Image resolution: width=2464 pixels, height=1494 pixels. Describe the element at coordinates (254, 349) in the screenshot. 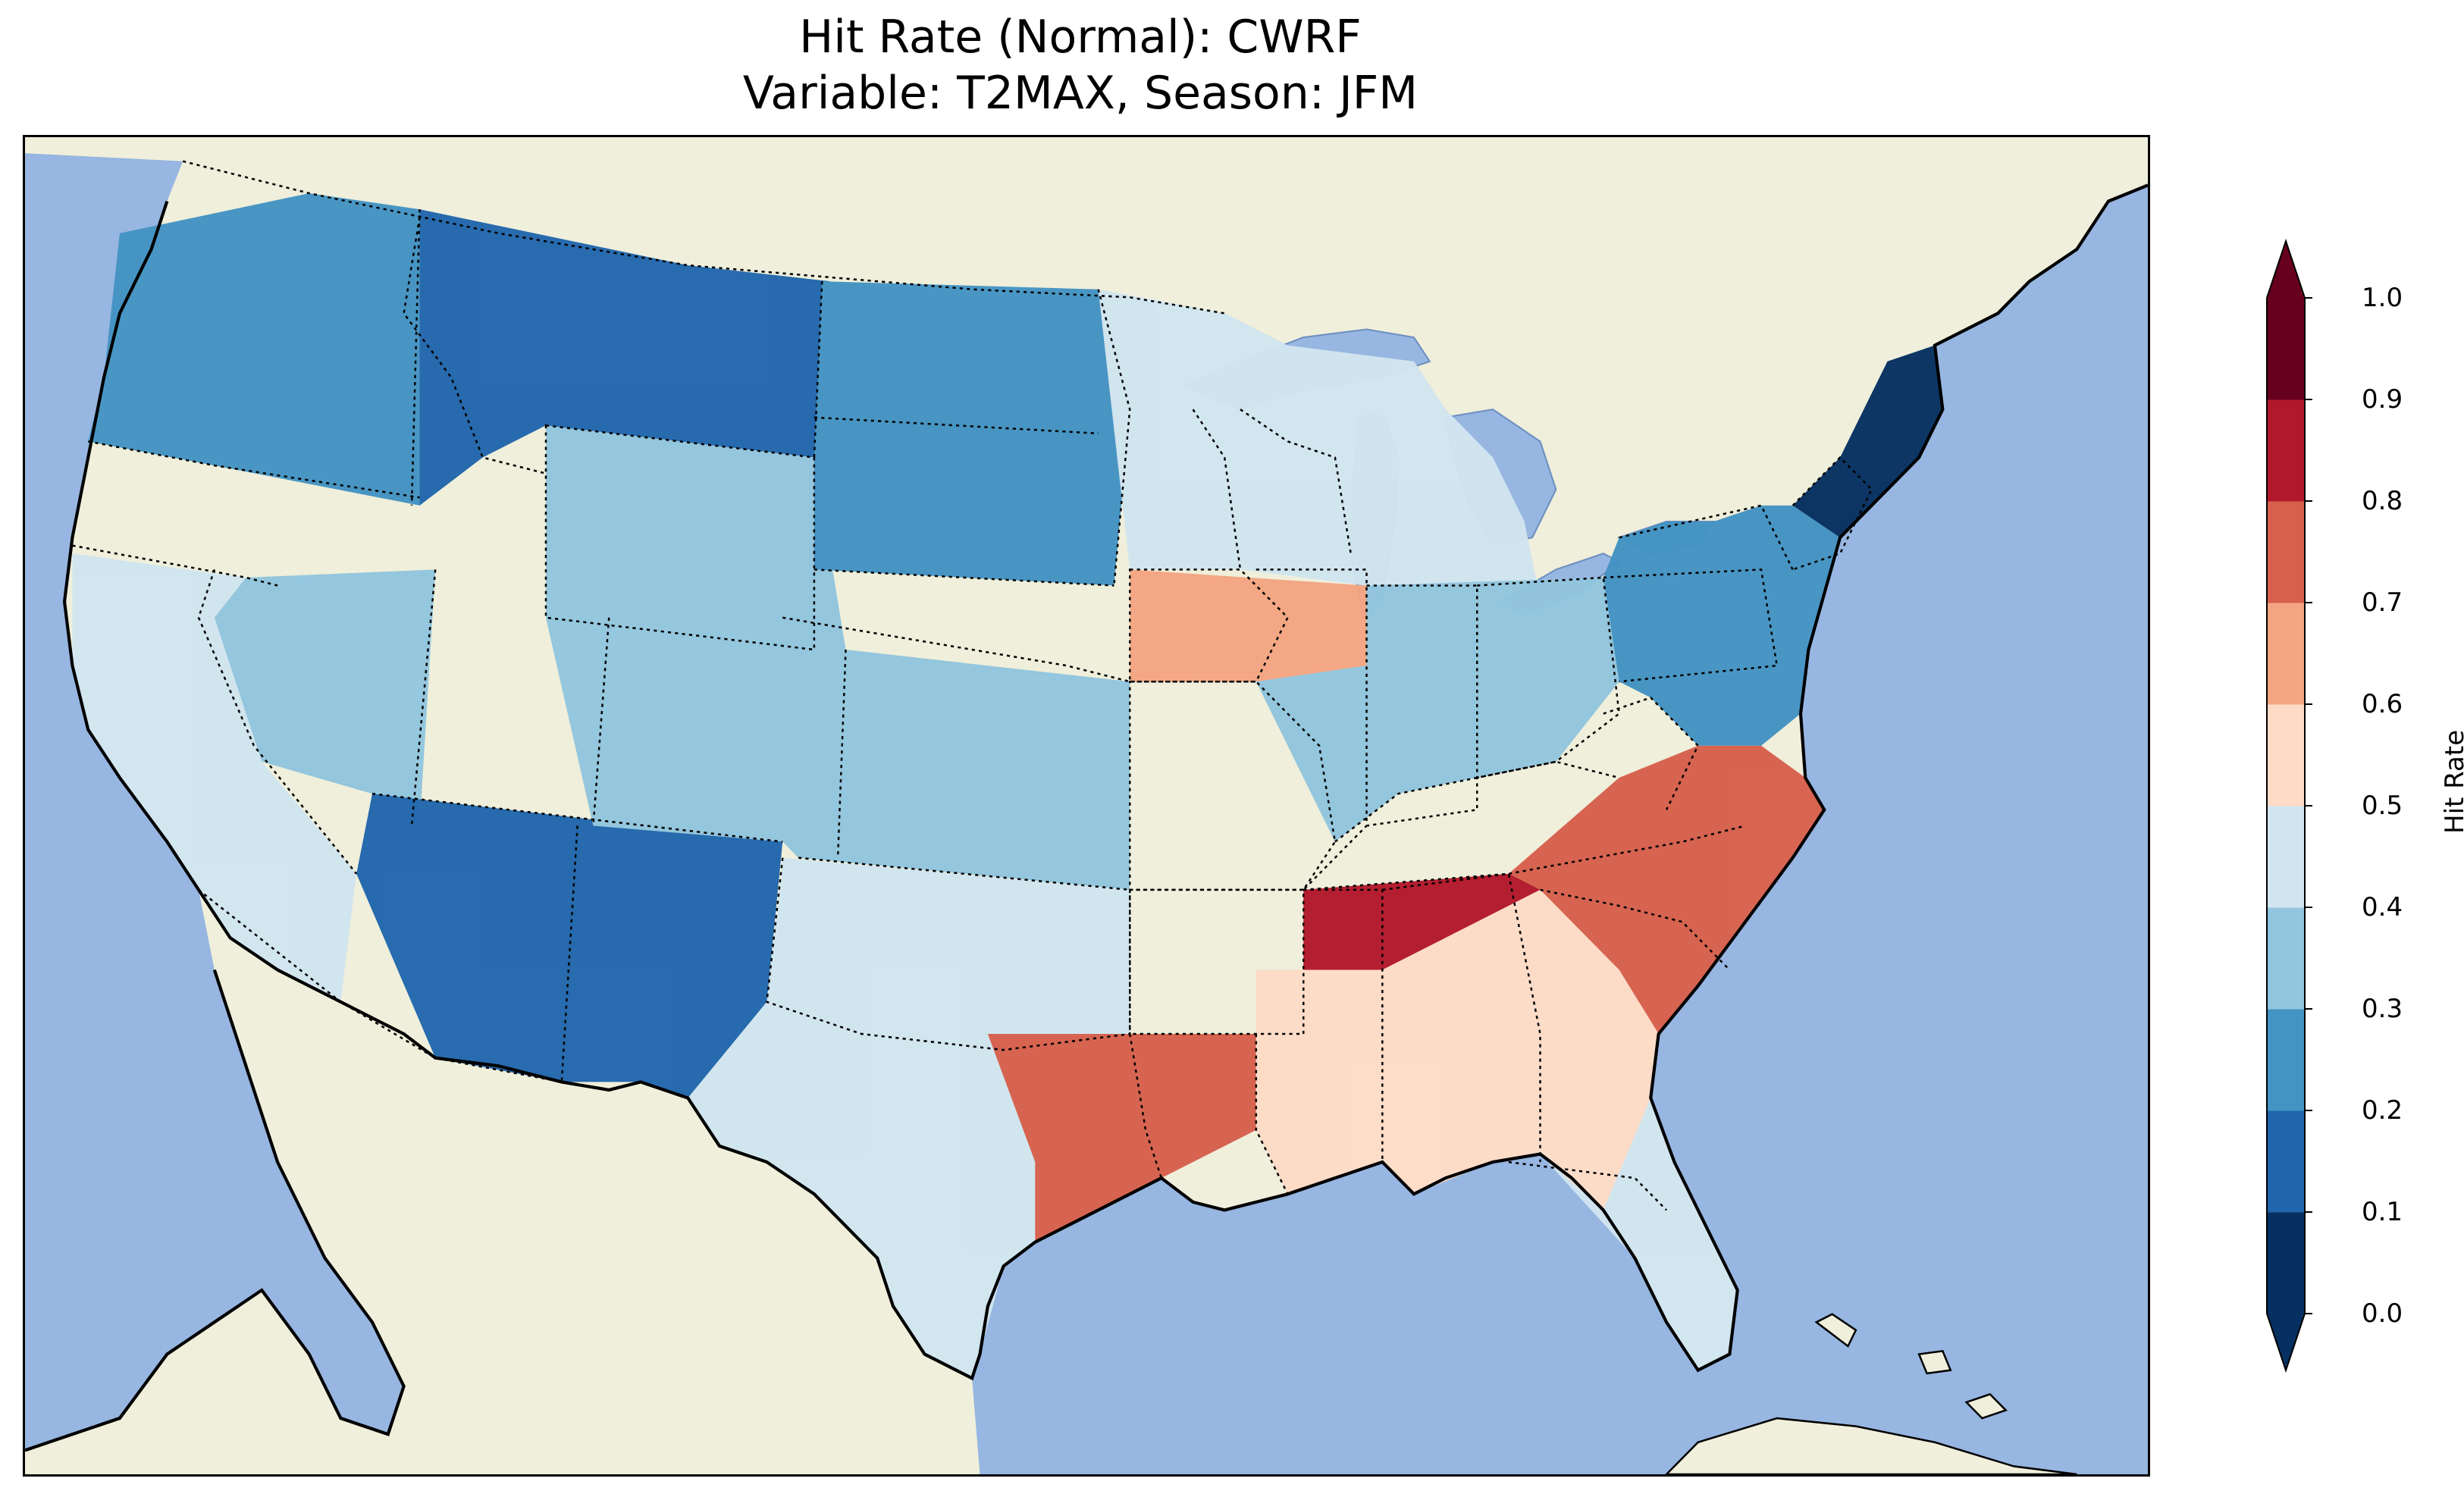

I see `region-pacific-northwest` at that location.